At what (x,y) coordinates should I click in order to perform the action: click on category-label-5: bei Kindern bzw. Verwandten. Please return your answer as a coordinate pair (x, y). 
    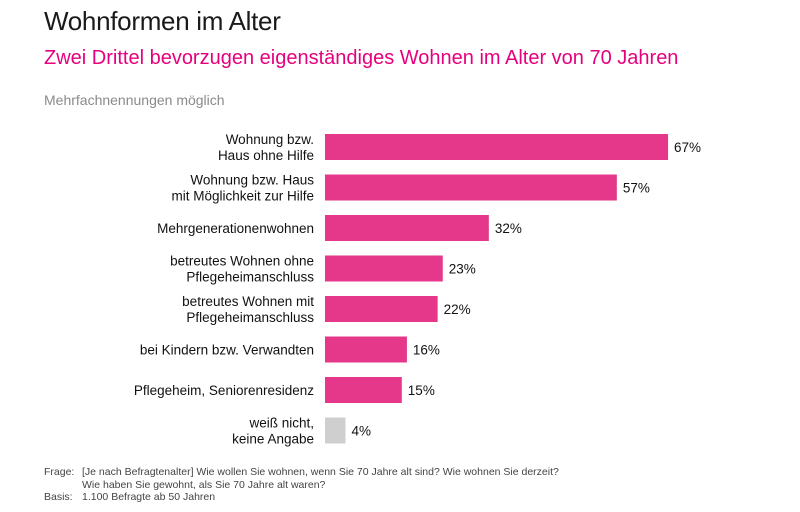
    Looking at the image, I should click on (227, 350).